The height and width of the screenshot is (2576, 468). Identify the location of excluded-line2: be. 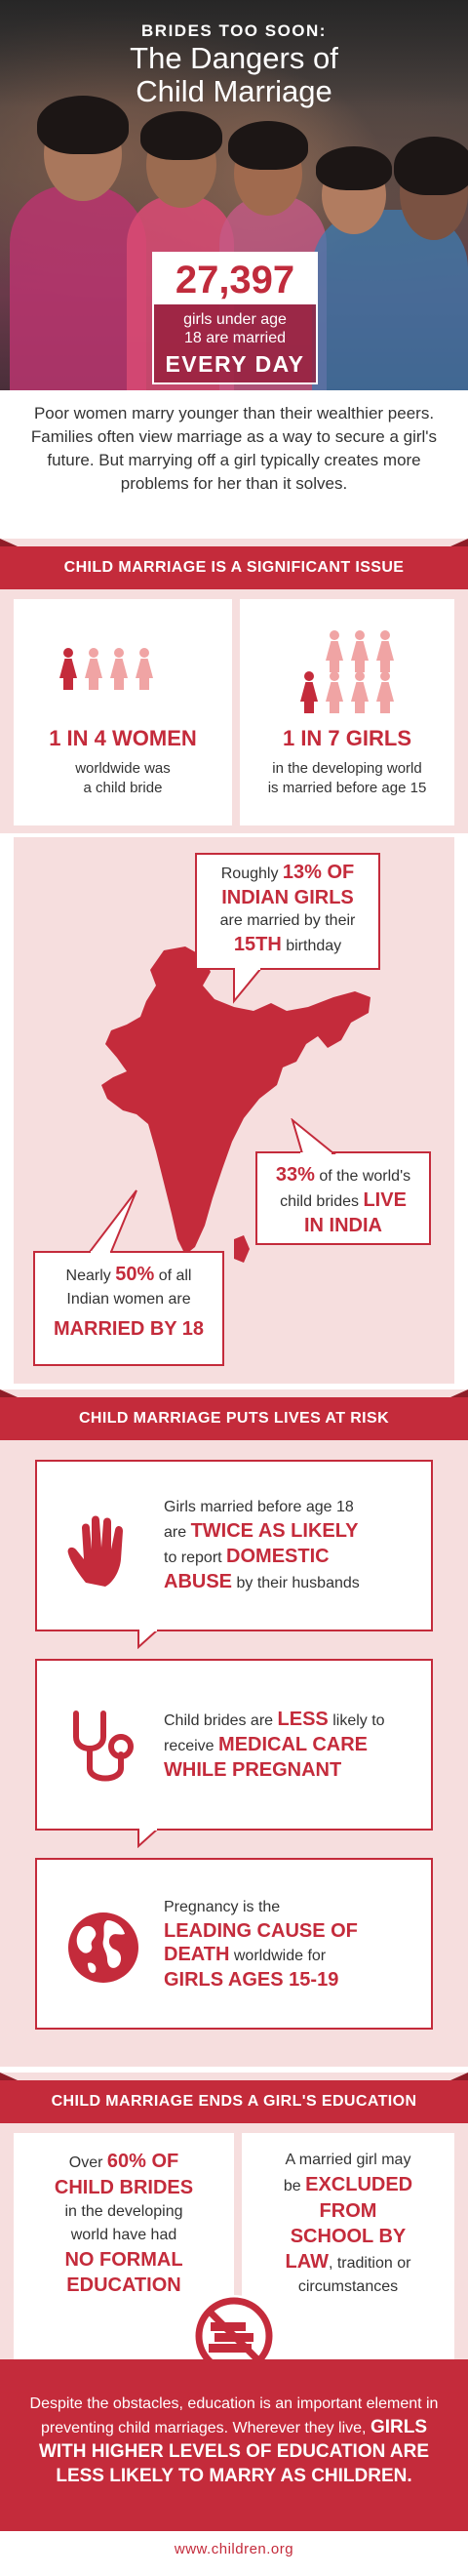
(292, 2186).